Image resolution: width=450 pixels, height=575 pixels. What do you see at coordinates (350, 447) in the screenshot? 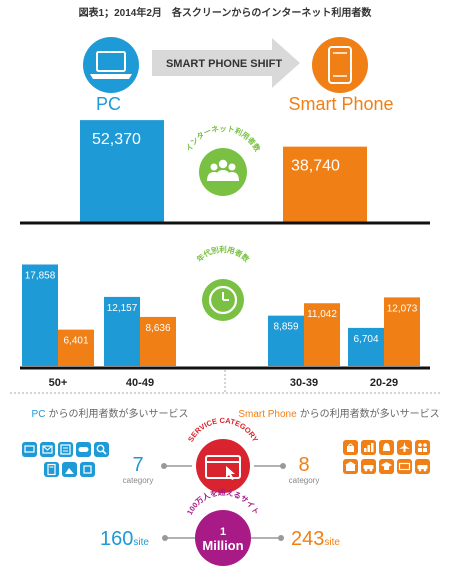
I see `shopping-bags-icon` at bounding box center [350, 447].